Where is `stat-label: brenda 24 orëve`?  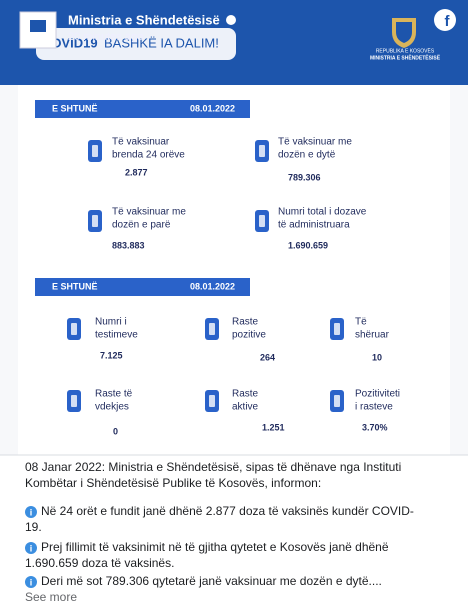 stat-label: brenda 24 orëve is located at coordinates (148, 155).